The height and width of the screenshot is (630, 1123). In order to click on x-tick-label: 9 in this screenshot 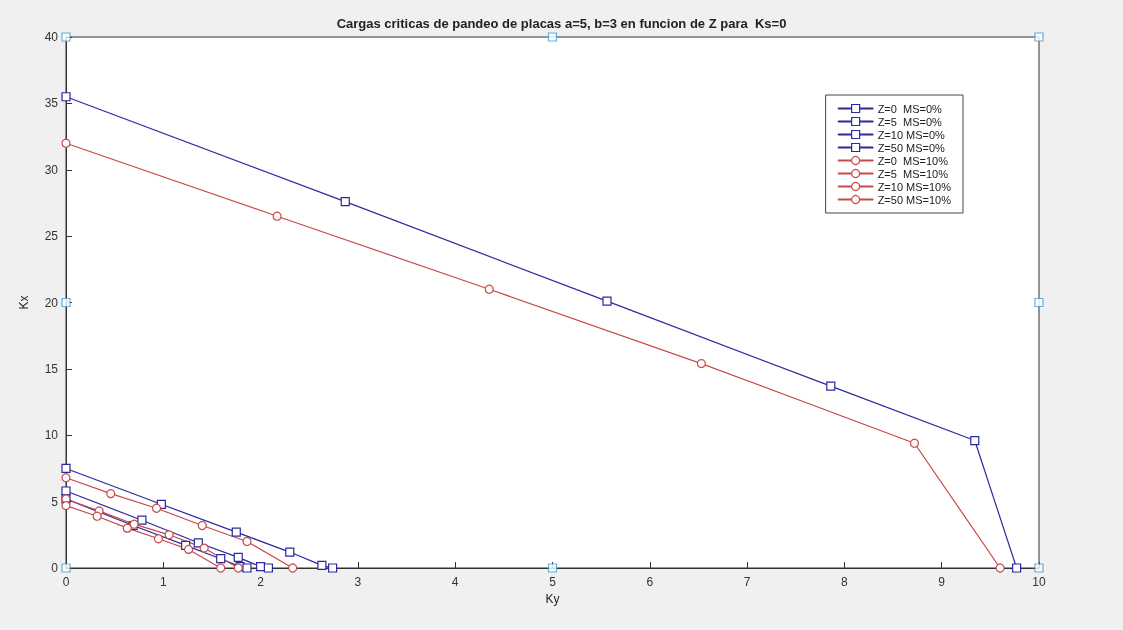, I will do `click(942, 582)`.